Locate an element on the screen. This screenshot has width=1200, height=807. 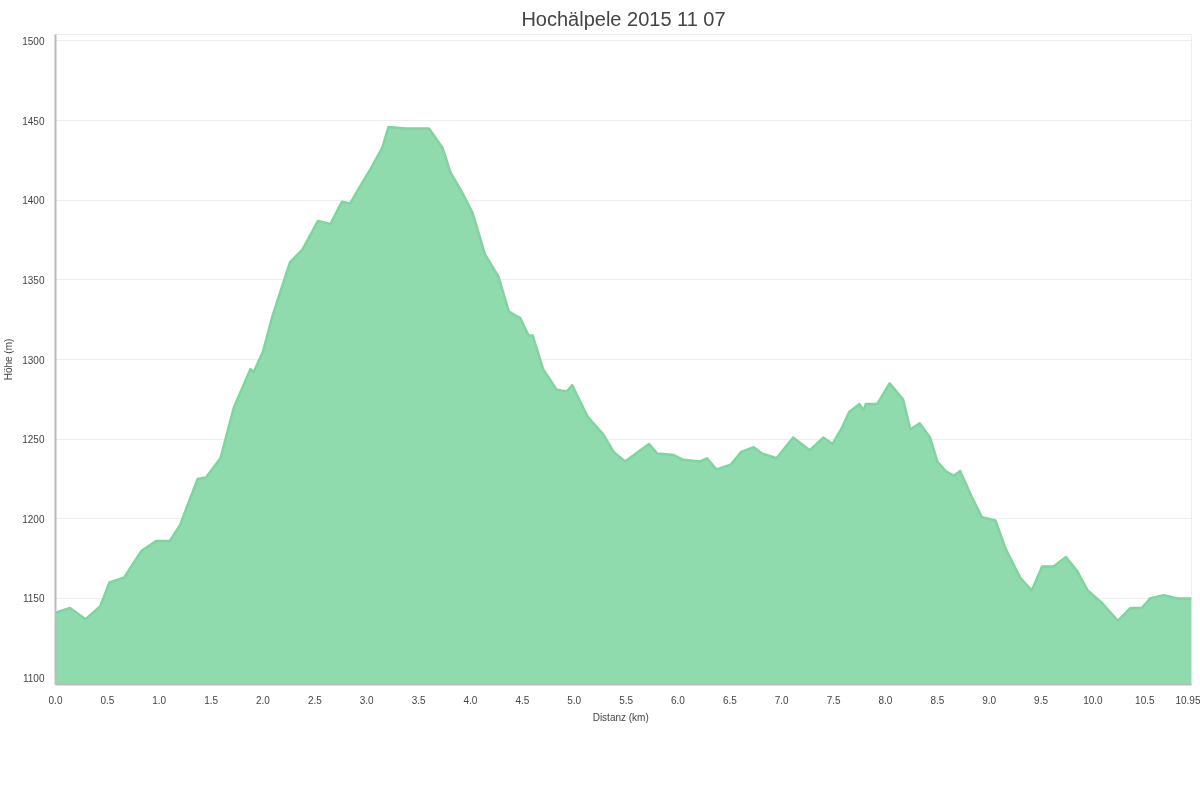
x-tick-label: 8.5 is located at coordinates (937, 700).